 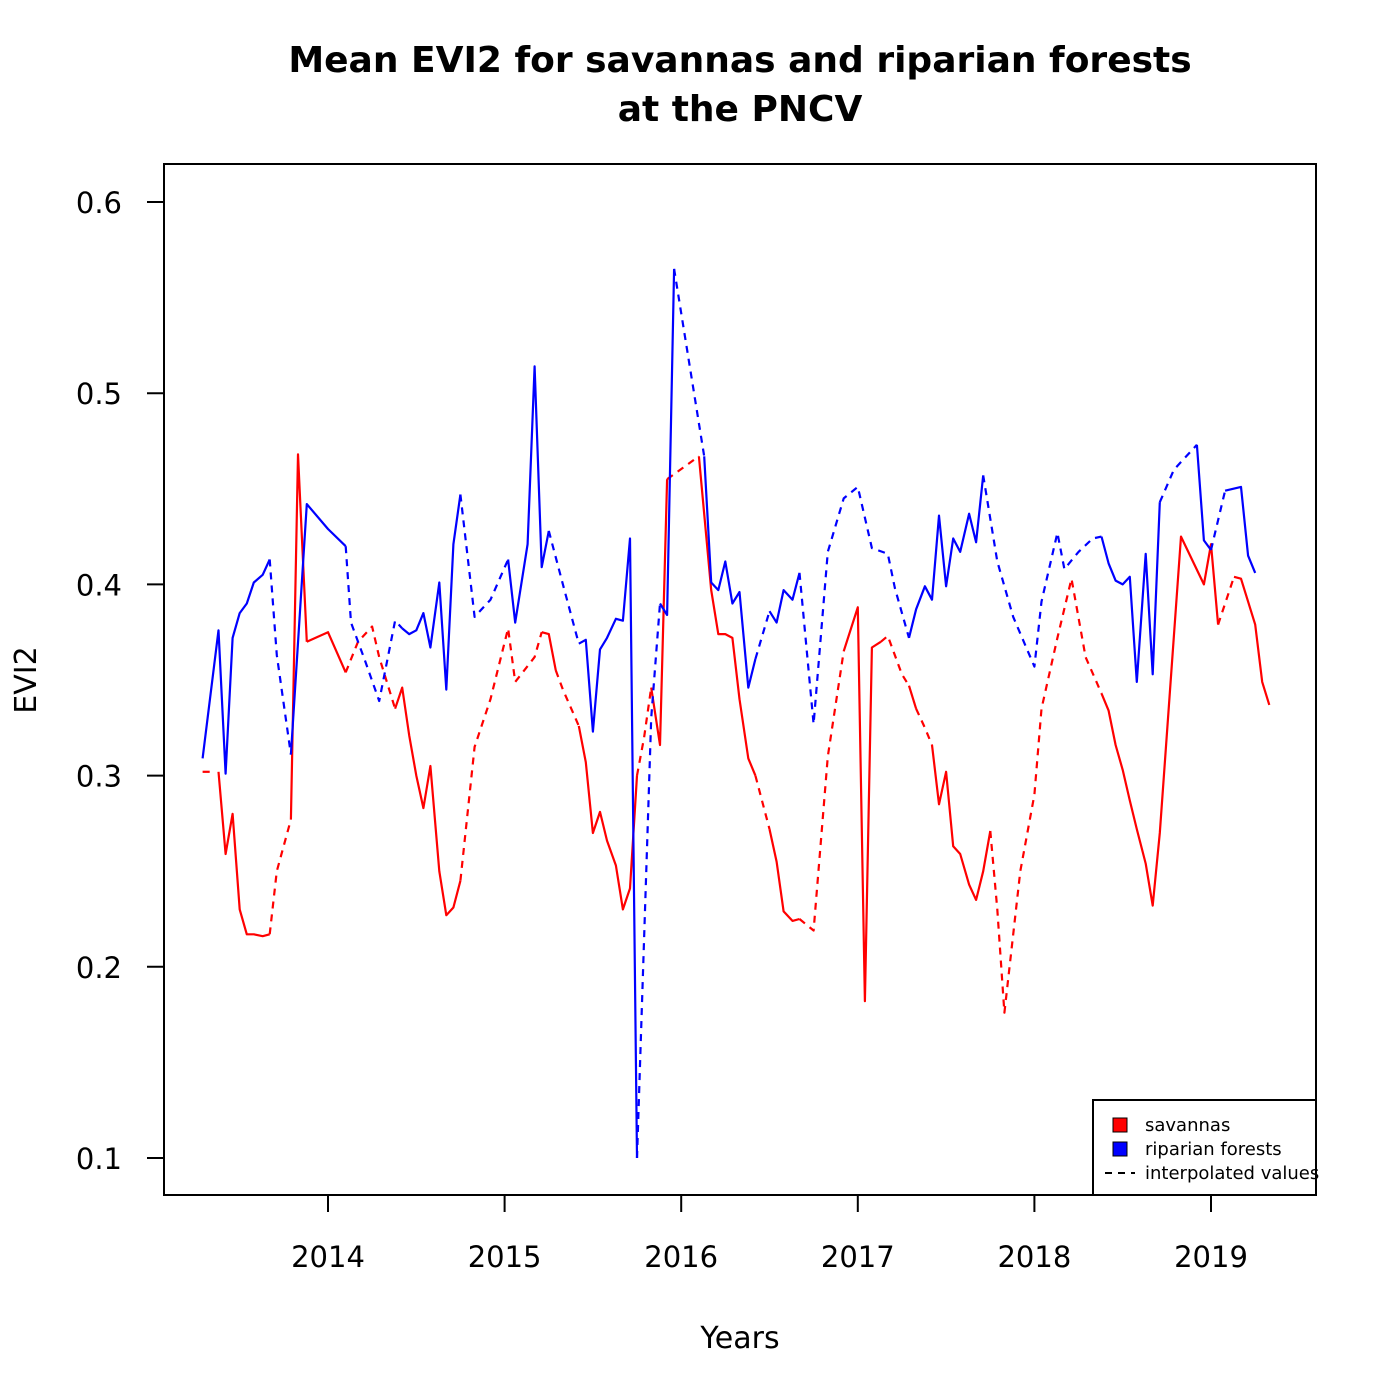 I want to click on legend-label-riparian-forests: riparian forests, so click(x=1213, y=1149).